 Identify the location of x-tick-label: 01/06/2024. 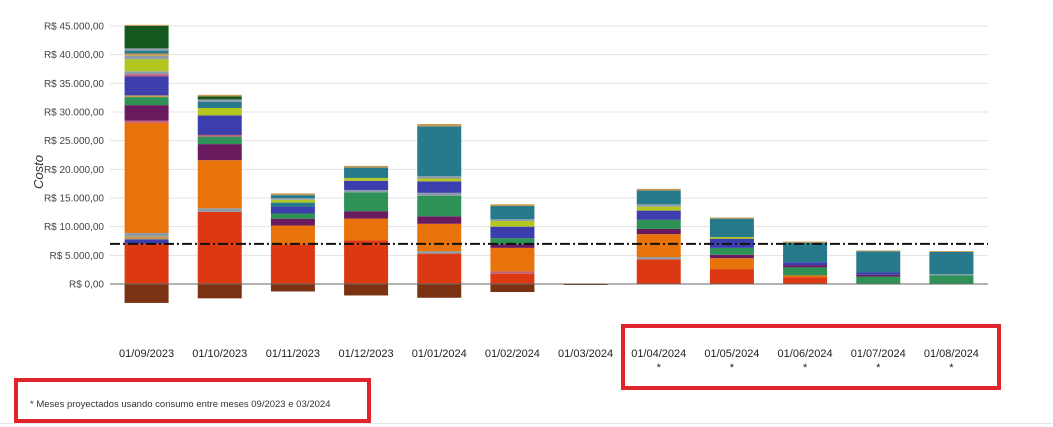
(805, 354).